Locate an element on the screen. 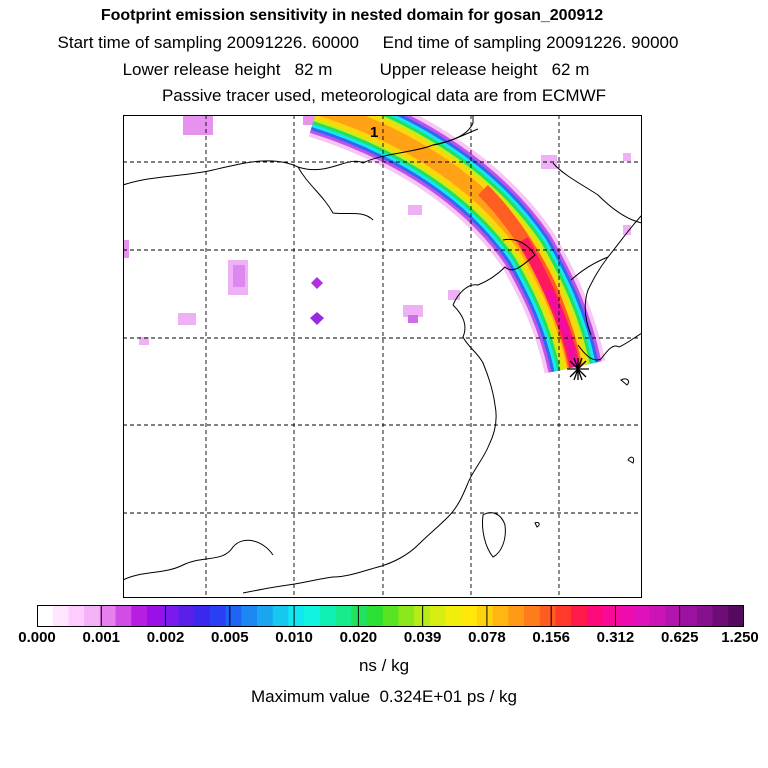 Image resolution: width=768 pixels, height=768 pixels. colorbar-tick-label: 0.001 is located at coordinates (101, 637).